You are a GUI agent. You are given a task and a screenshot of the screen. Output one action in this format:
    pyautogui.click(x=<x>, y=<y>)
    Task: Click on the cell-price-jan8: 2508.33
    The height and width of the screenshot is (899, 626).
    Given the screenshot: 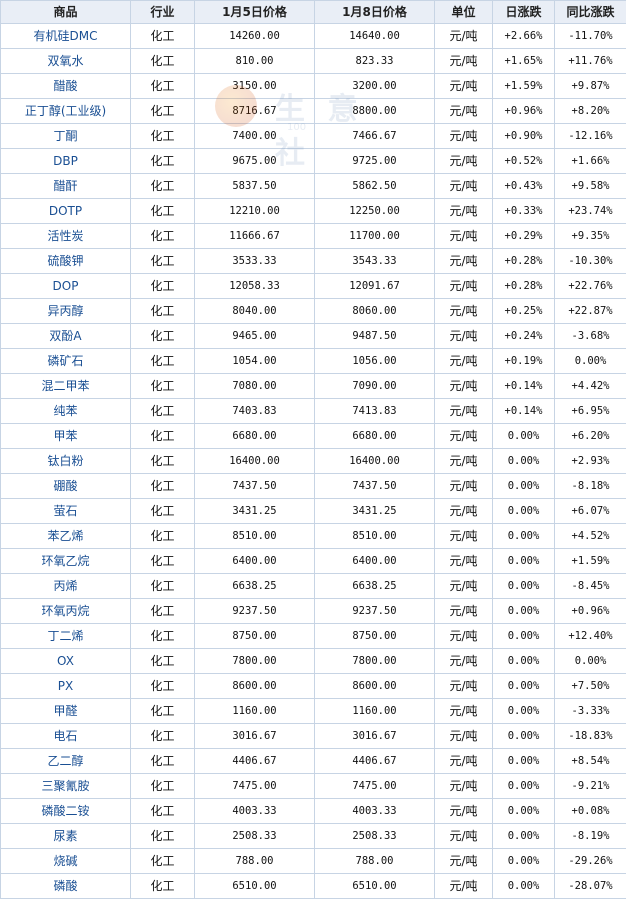 What is the action you would take?
    pyautogui.click(x=375, y=836)
    